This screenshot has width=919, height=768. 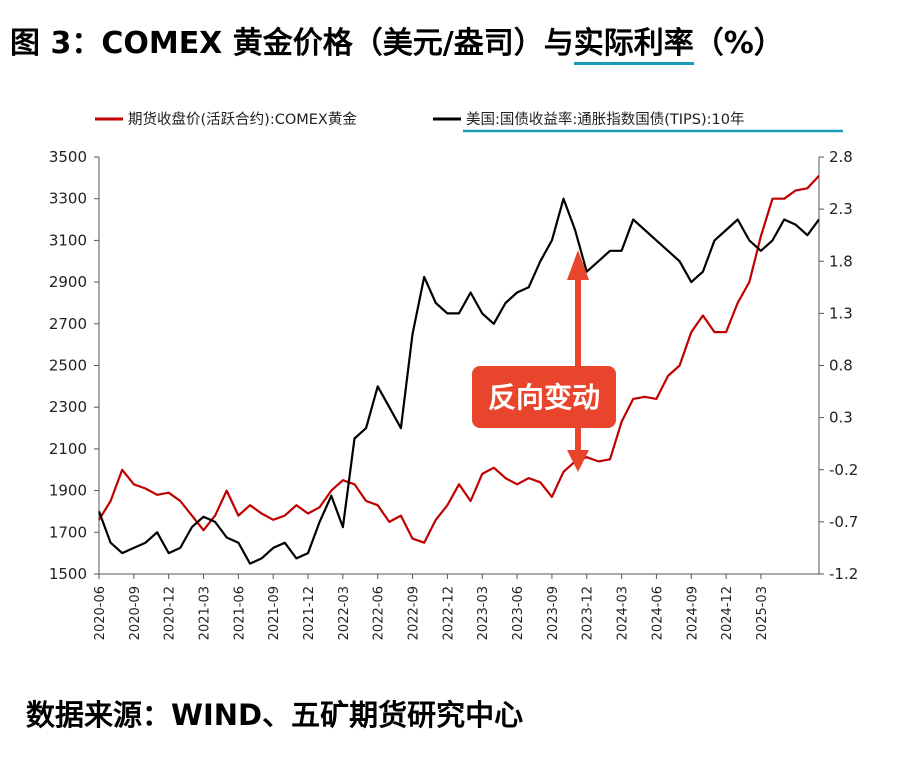 What do you see at coordinates (841, 157) in the screenshot?
I see `right-tick-label: 2.8` at bounding box center [841, 157].